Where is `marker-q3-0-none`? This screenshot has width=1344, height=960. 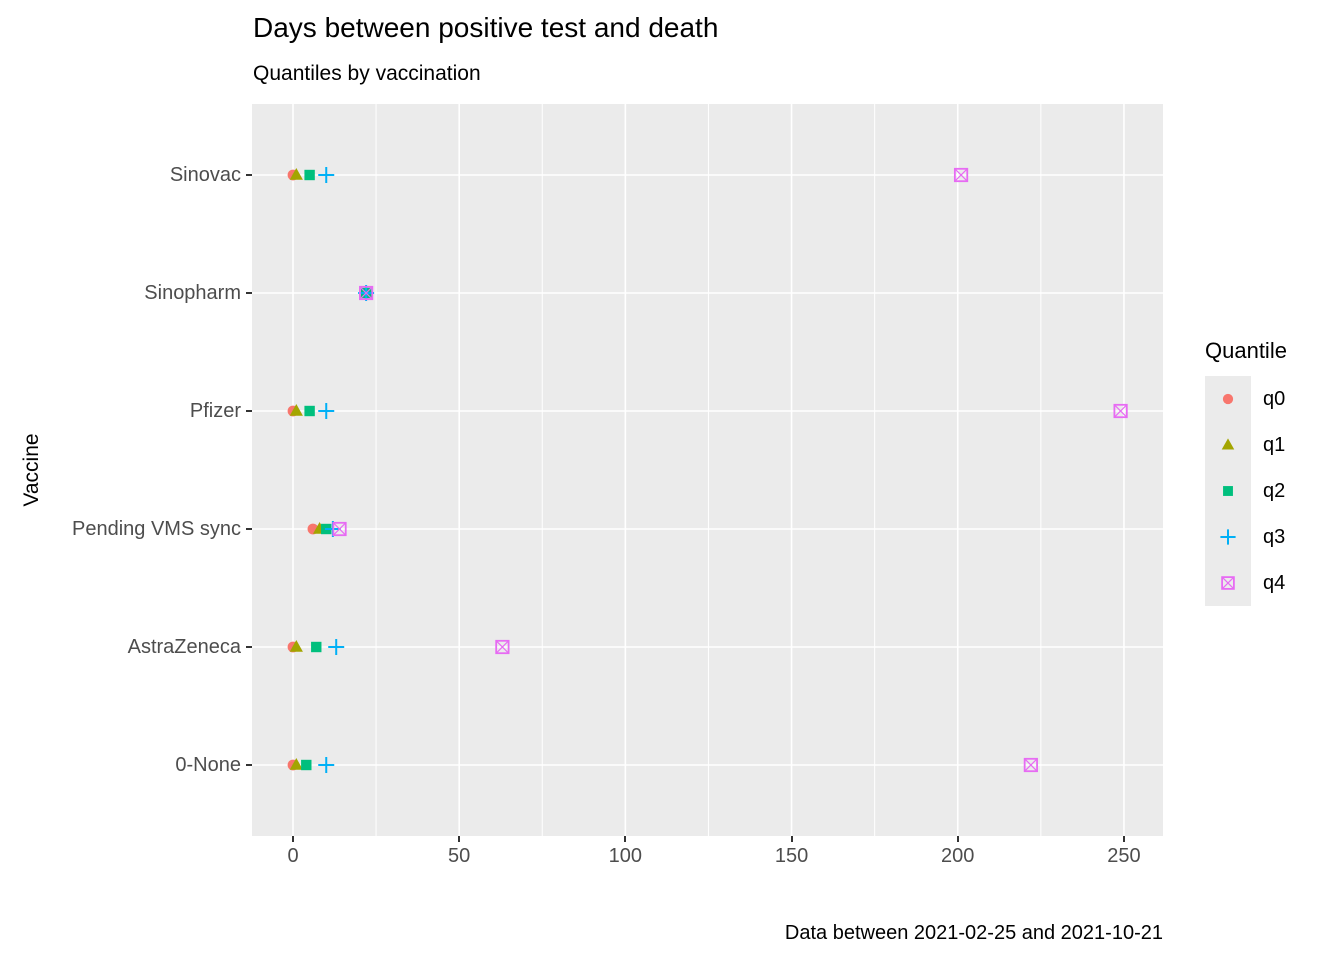 marker-q3-0-none is located at coordinates (326, 765).